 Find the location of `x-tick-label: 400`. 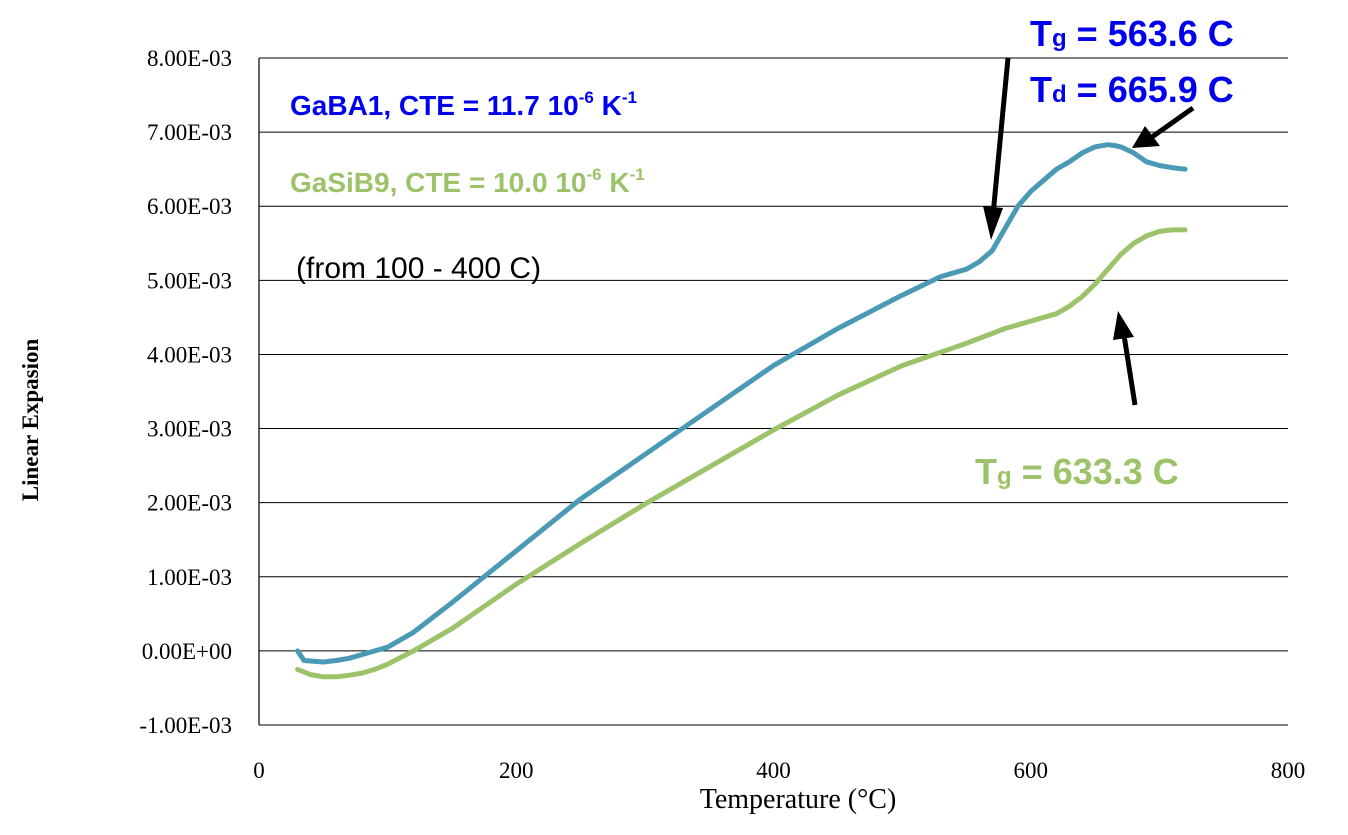

x-tick-label: 400 is located at coordinates (773, 770).